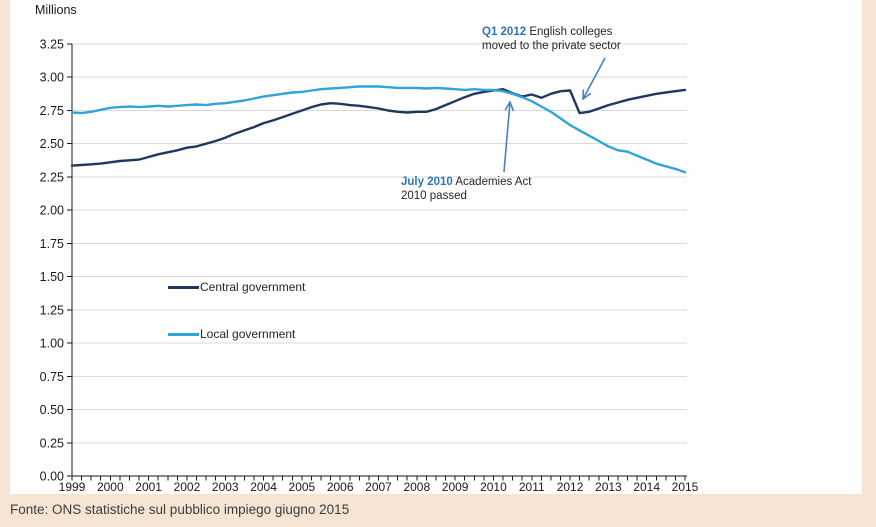  I want to click on y-tick-label: 0.25, so click(52, 443).